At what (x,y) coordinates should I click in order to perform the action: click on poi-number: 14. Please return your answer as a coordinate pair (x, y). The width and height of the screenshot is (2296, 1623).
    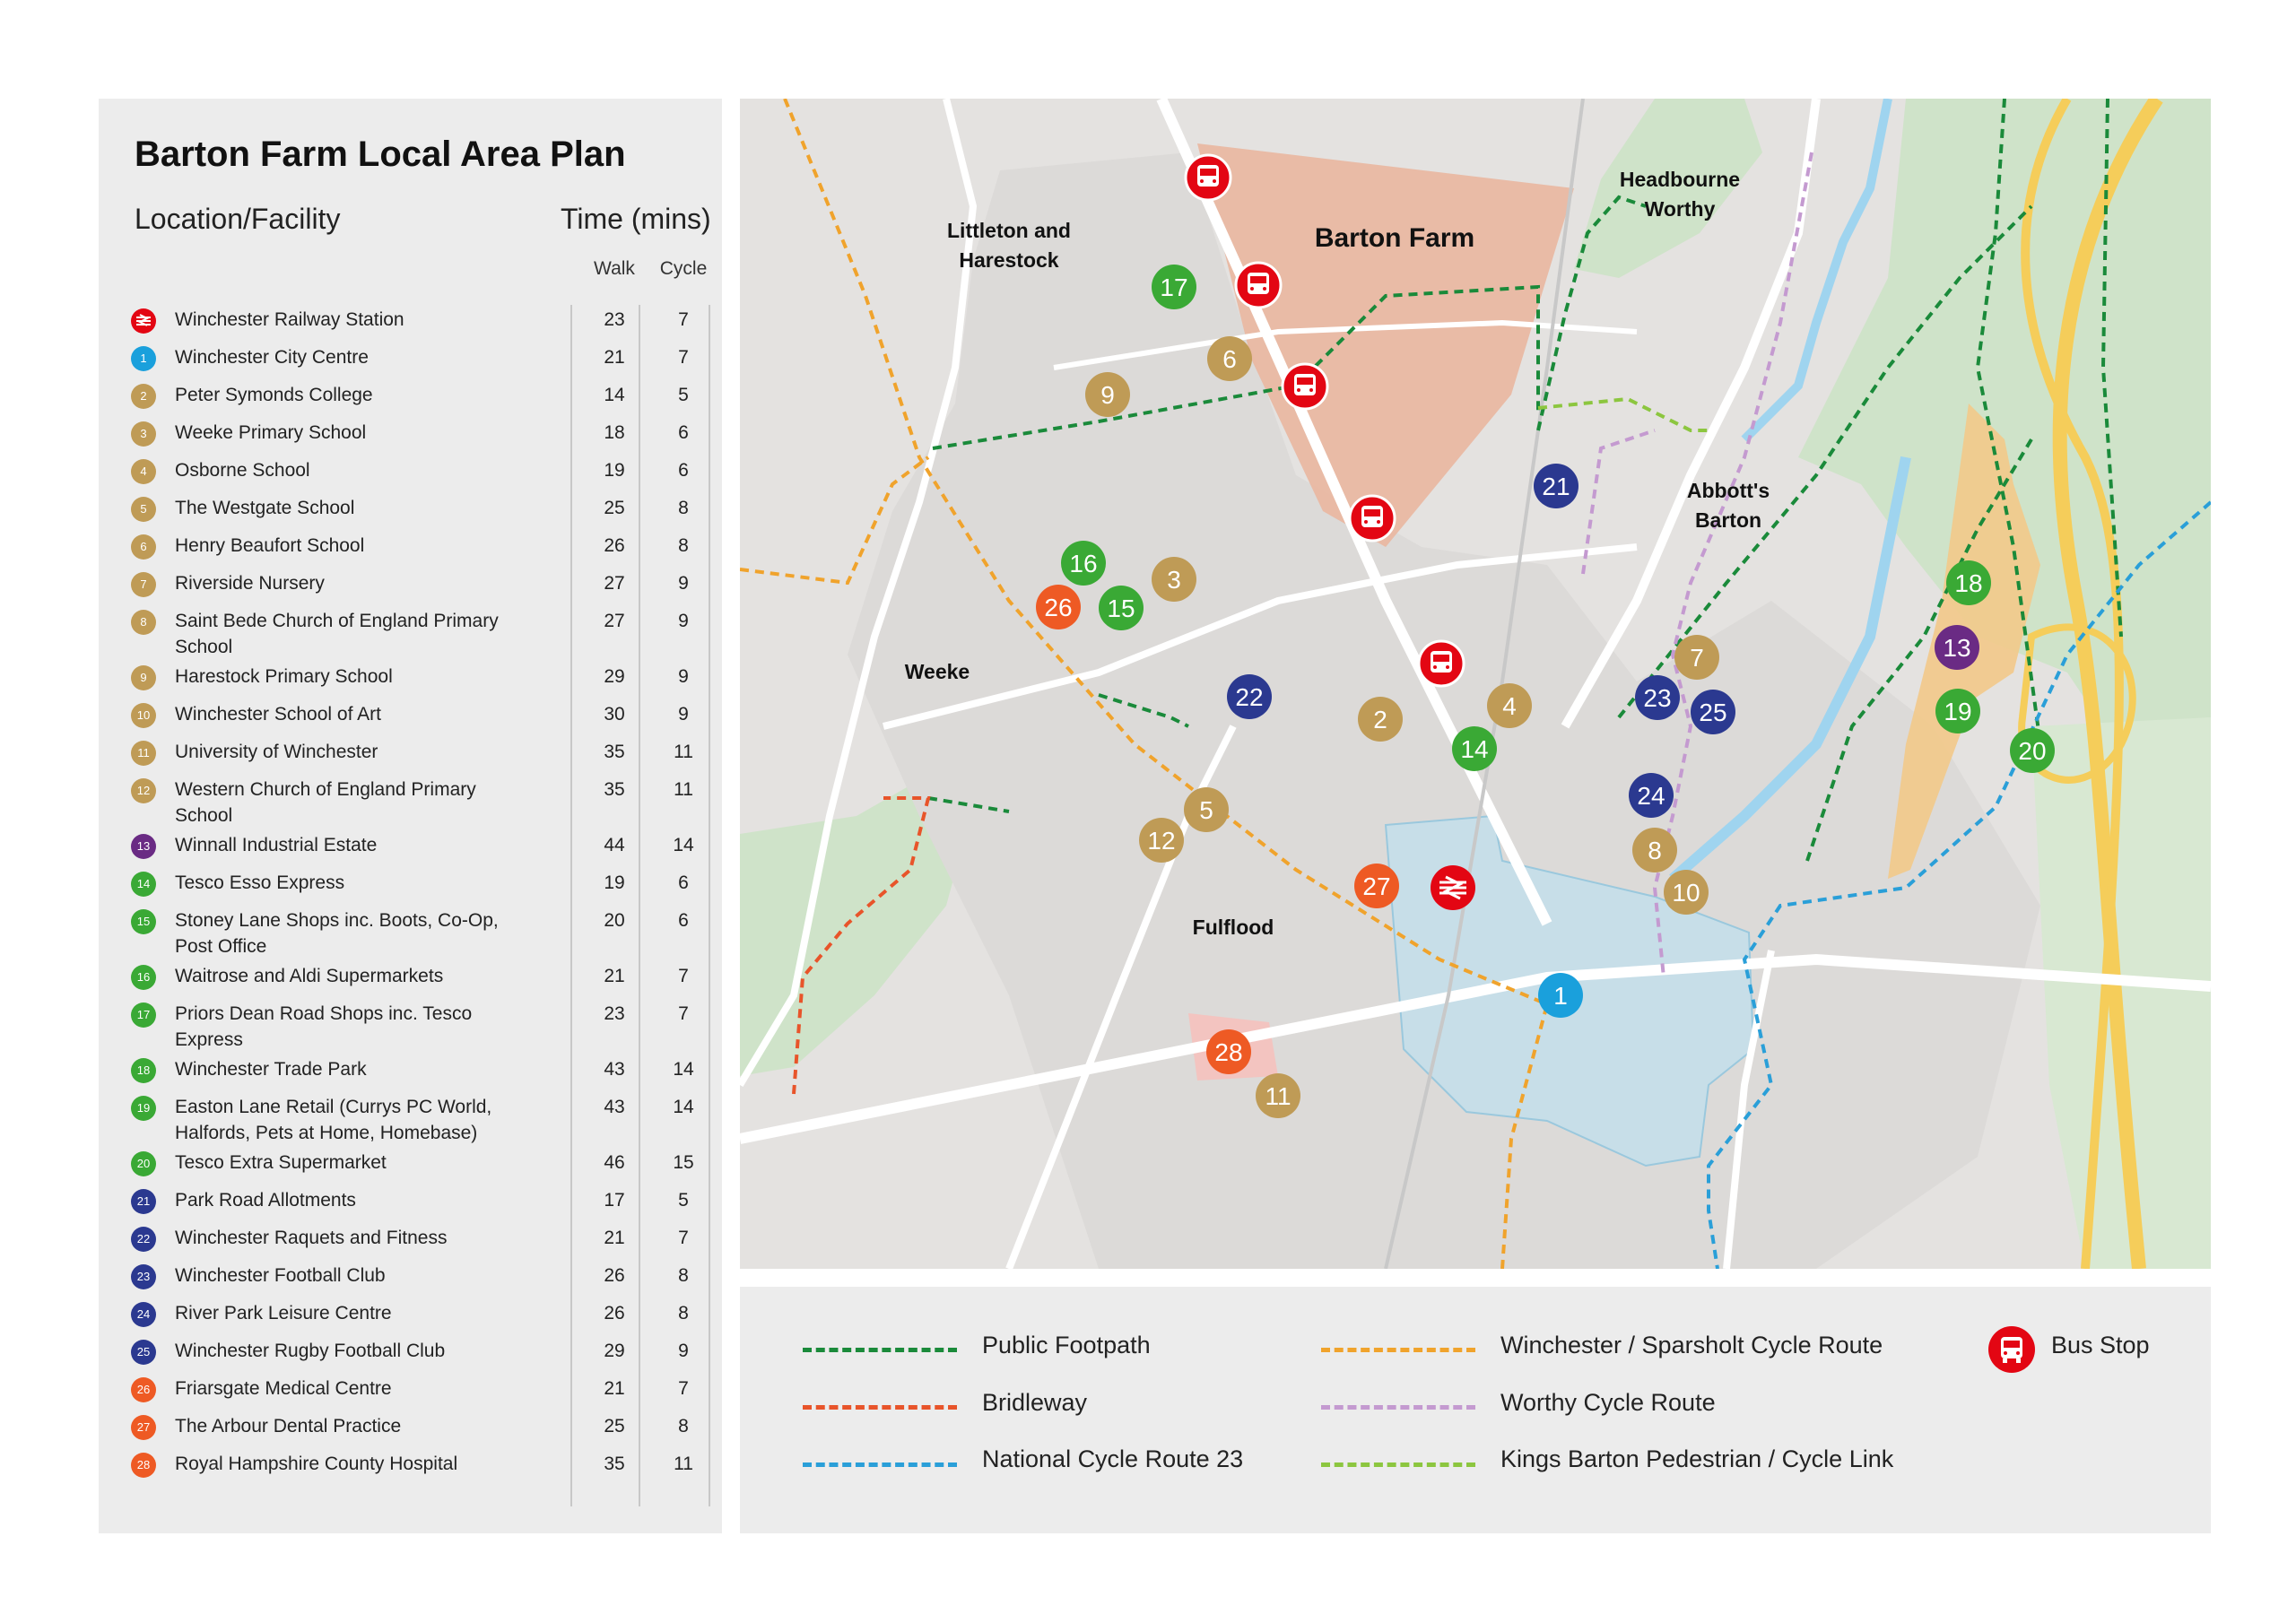
    Looking at the image, I should click on (1474, 749).